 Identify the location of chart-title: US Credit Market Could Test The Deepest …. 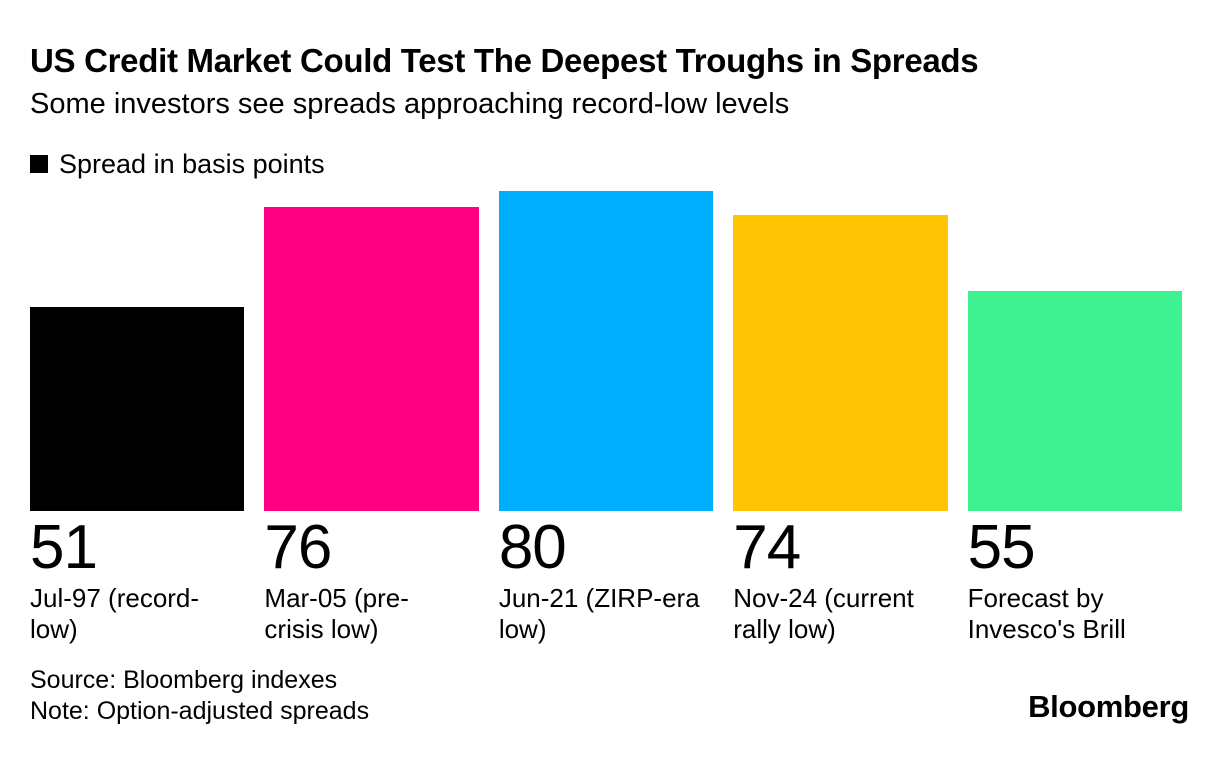
(504, 60).